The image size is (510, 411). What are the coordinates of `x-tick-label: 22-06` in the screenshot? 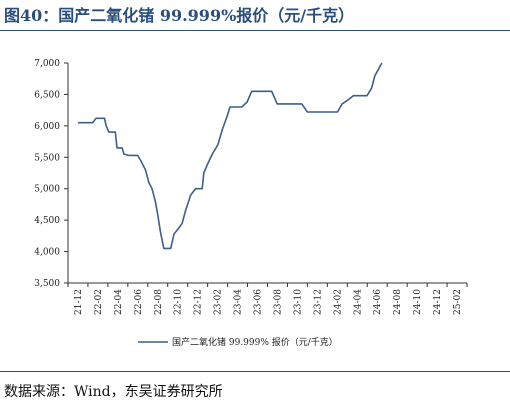 It's located at (139, 302).